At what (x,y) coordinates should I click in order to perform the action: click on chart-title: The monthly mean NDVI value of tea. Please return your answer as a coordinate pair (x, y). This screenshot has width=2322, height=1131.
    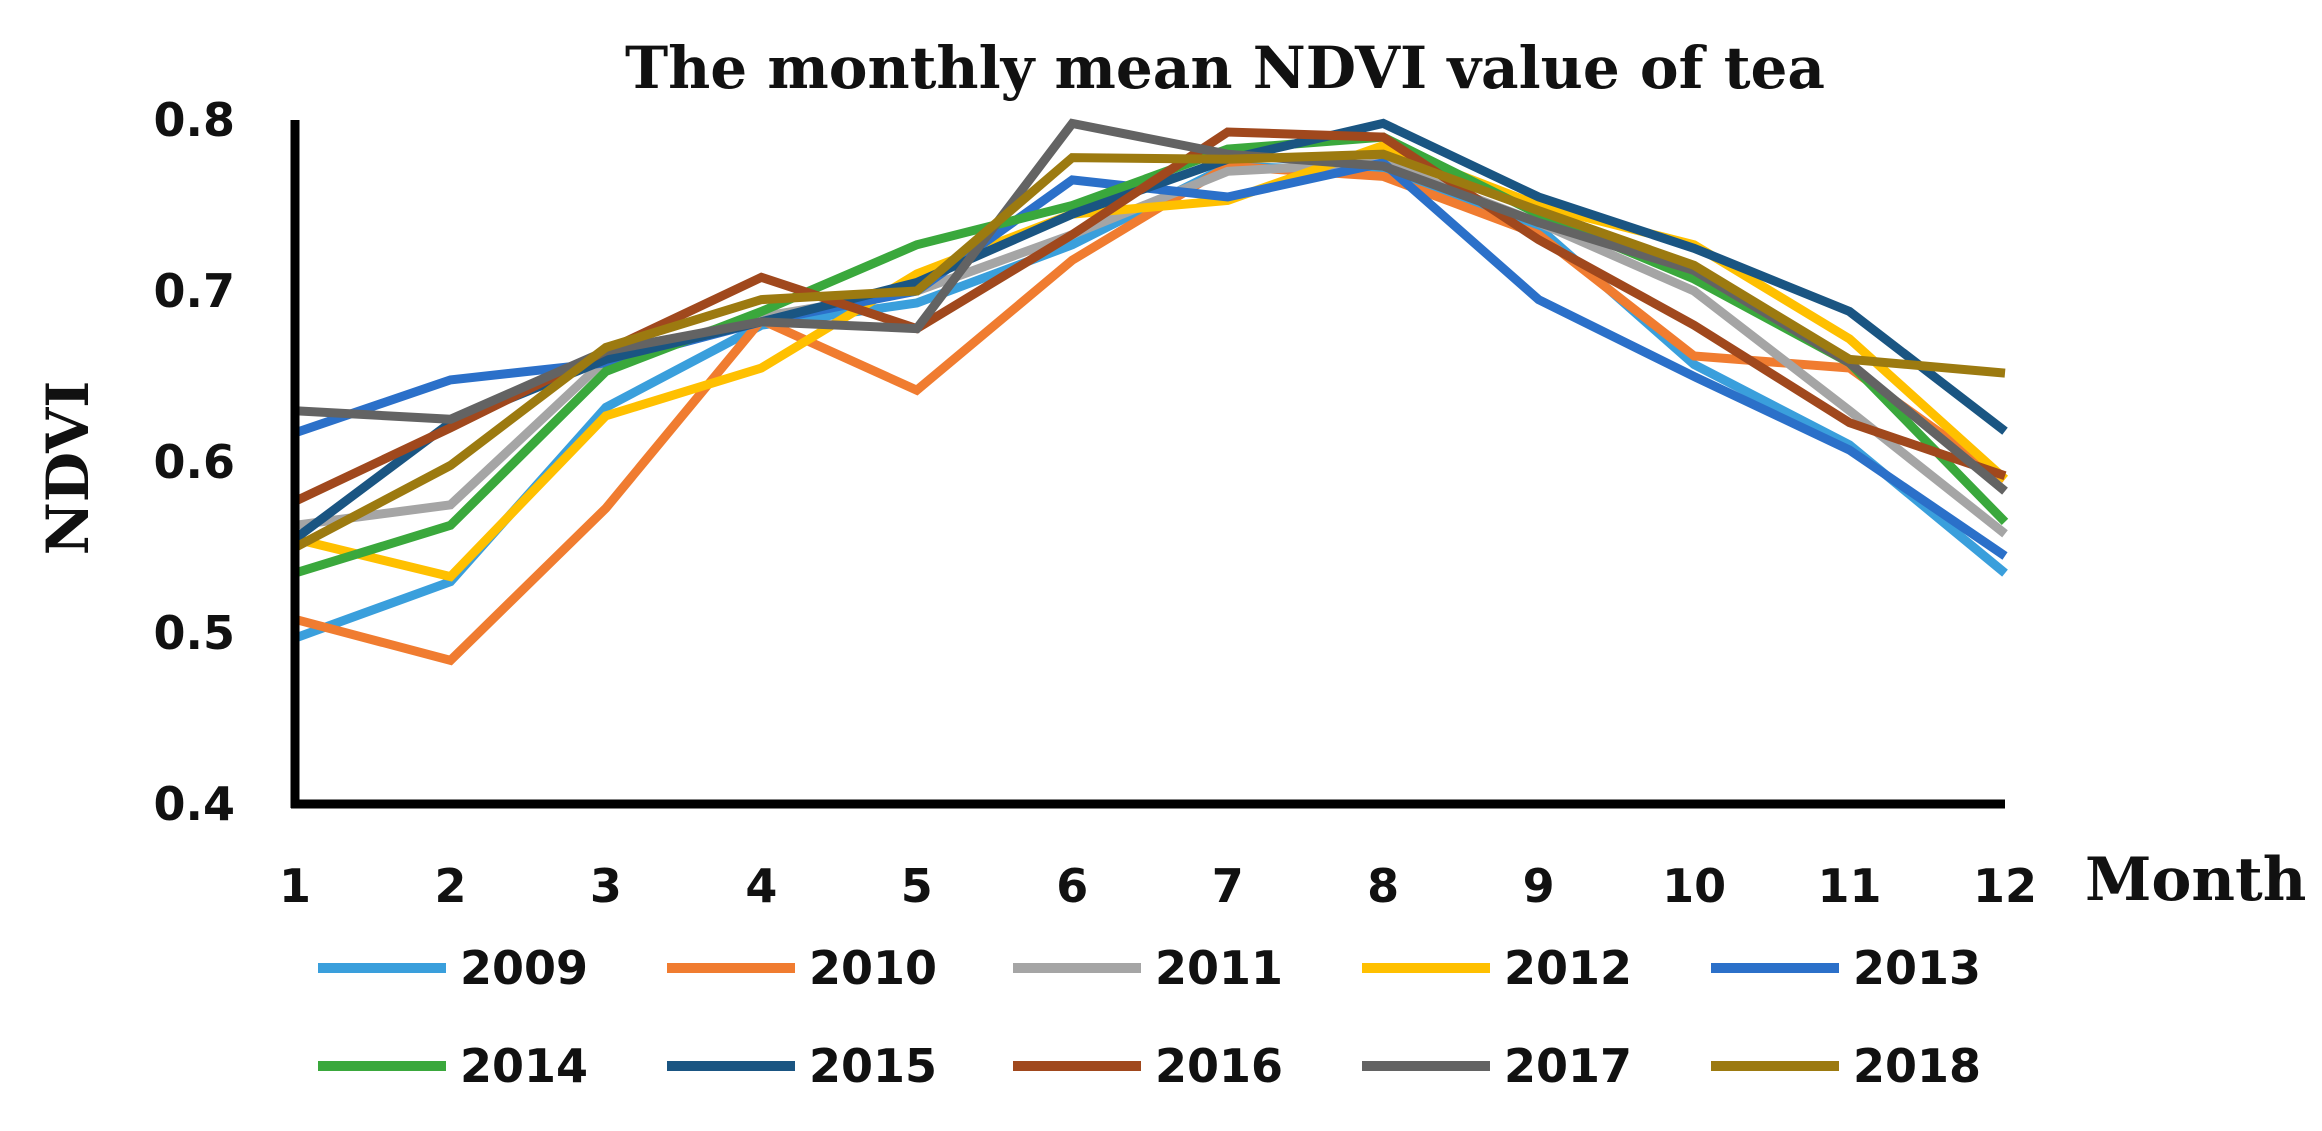
    Looking at the image, I should click on (1225, 68).